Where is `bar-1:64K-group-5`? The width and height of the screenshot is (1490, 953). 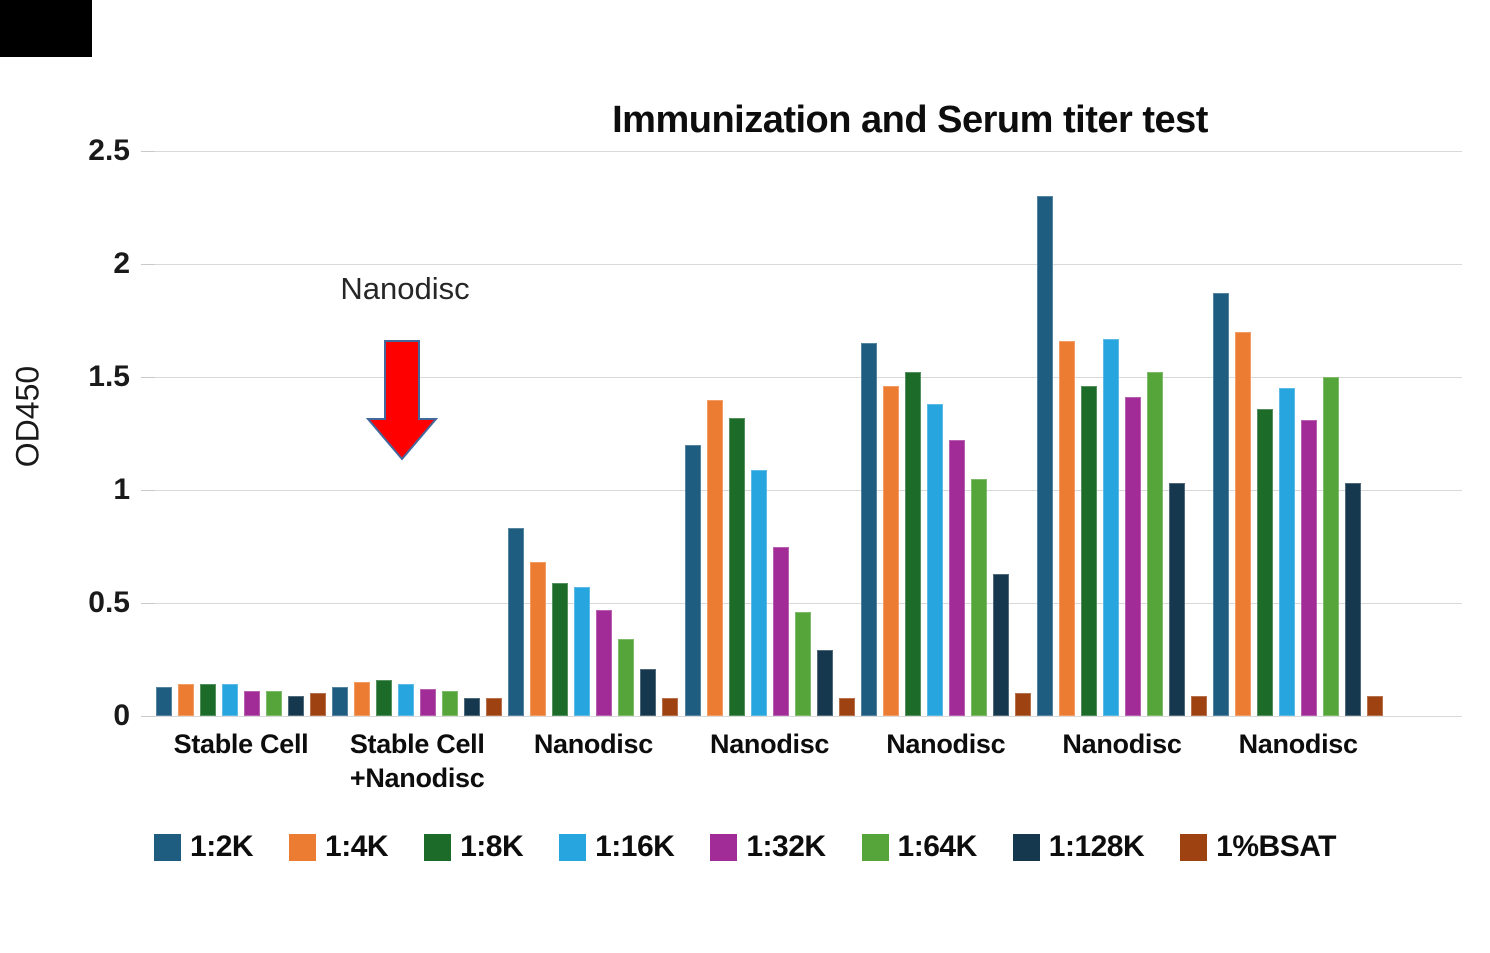
bar-1:64K-group-5 is located at coordinates (1155, 544).